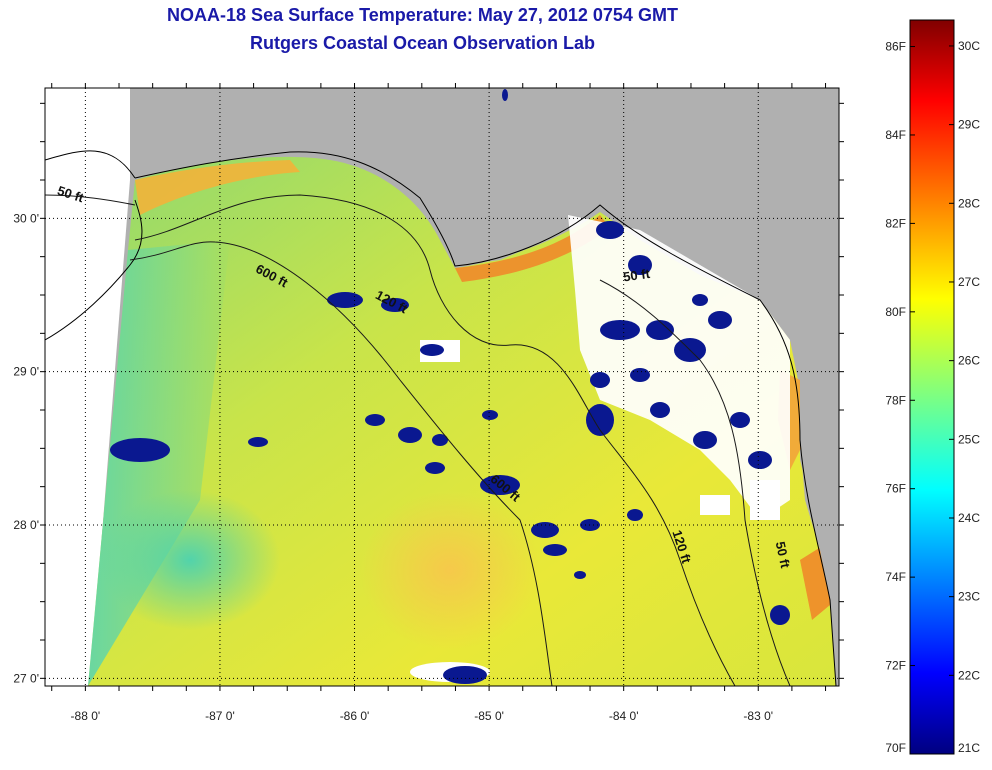  I want to click on colorbar-f-label: 70F, so click(895, 748).